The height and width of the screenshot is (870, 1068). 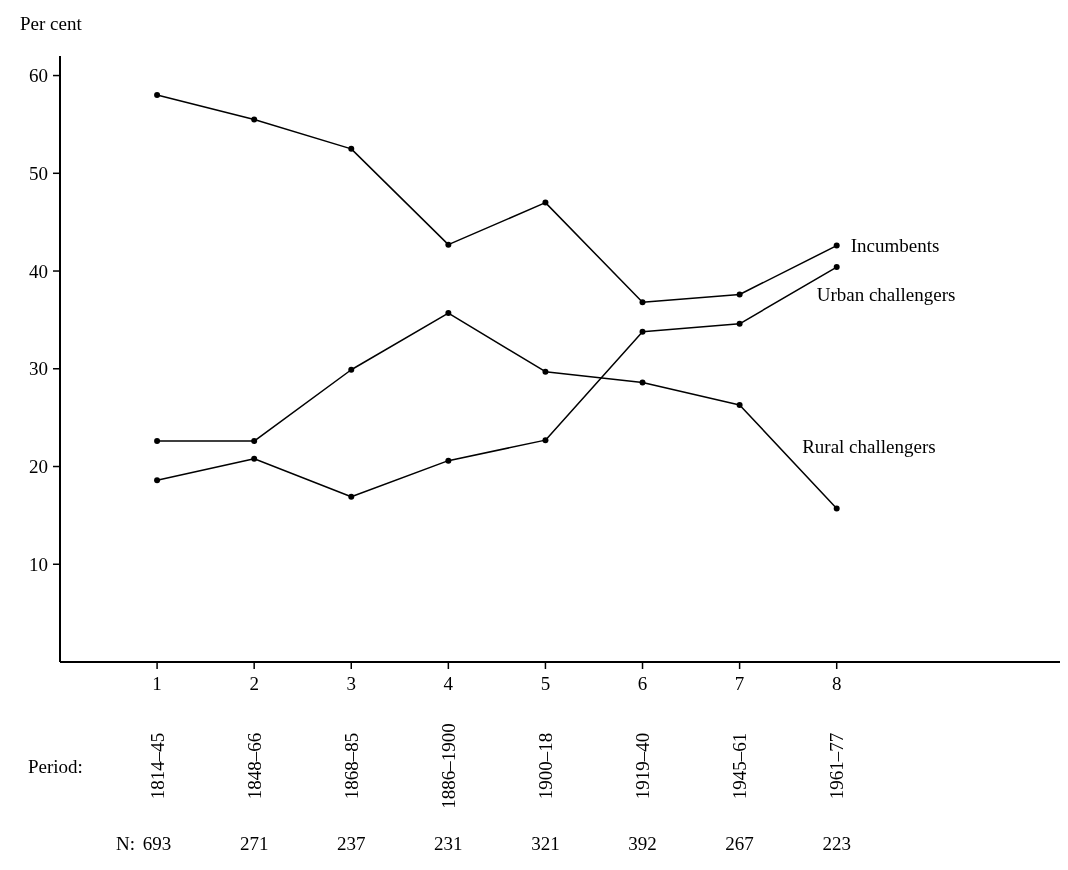 I want to click on x-tick-label: 6, so click(x=642, y=683).